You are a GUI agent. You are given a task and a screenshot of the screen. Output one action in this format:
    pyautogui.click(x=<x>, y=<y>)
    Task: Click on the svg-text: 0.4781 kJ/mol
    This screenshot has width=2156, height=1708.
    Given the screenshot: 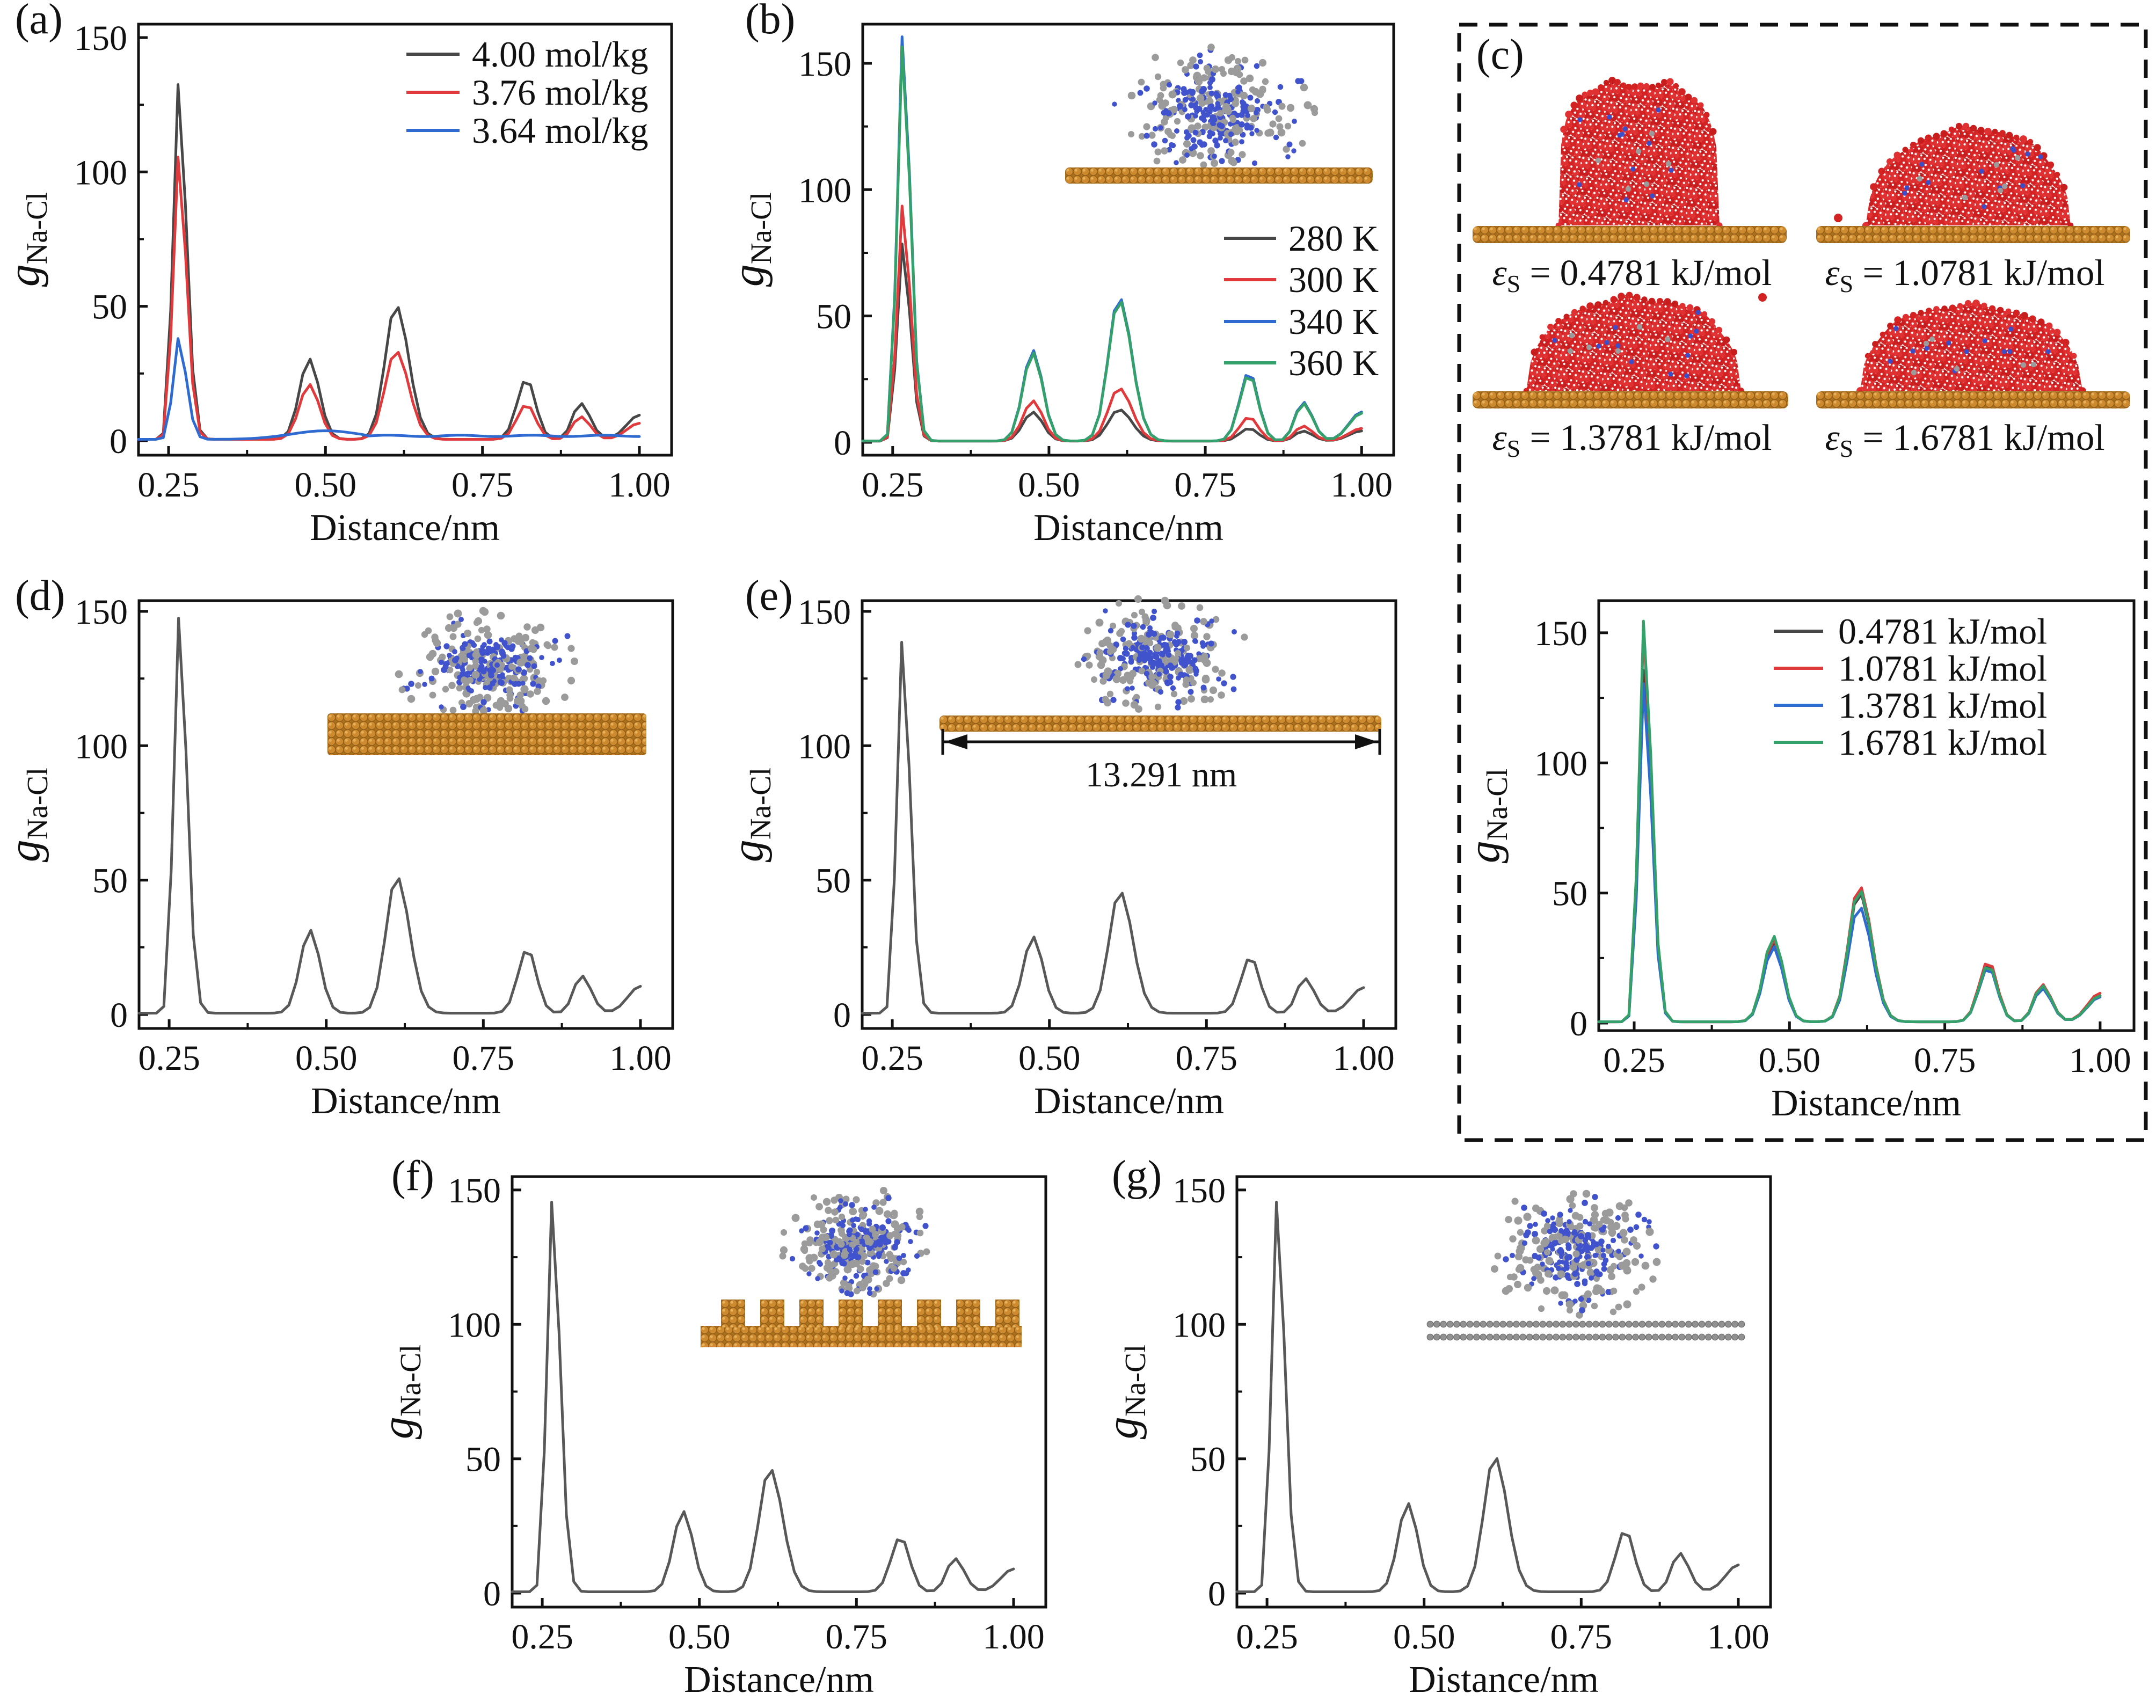 What is the action you would take?
    pyautogui.click(x=1942, y=631)
    